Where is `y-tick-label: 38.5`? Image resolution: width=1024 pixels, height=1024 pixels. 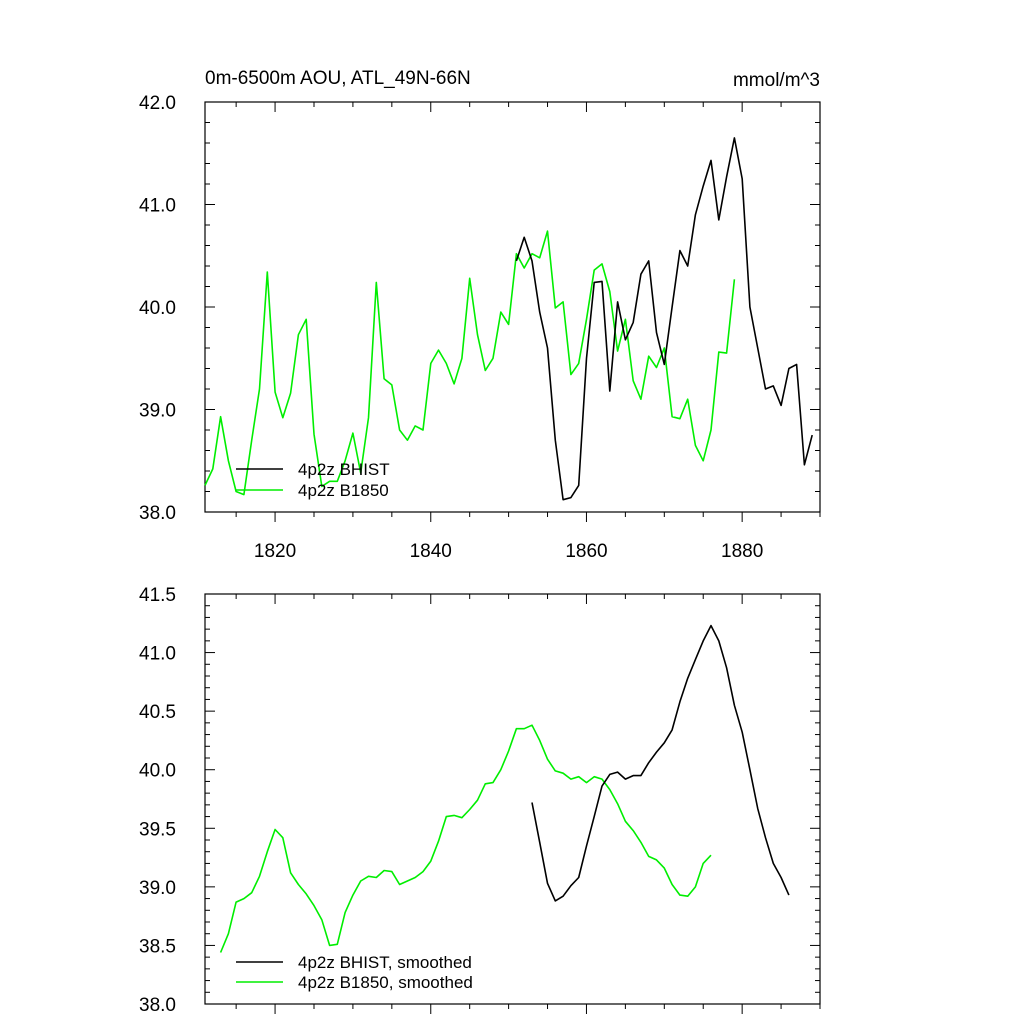
y-tick-label: 38.5 is located at coordinates (157, 946).